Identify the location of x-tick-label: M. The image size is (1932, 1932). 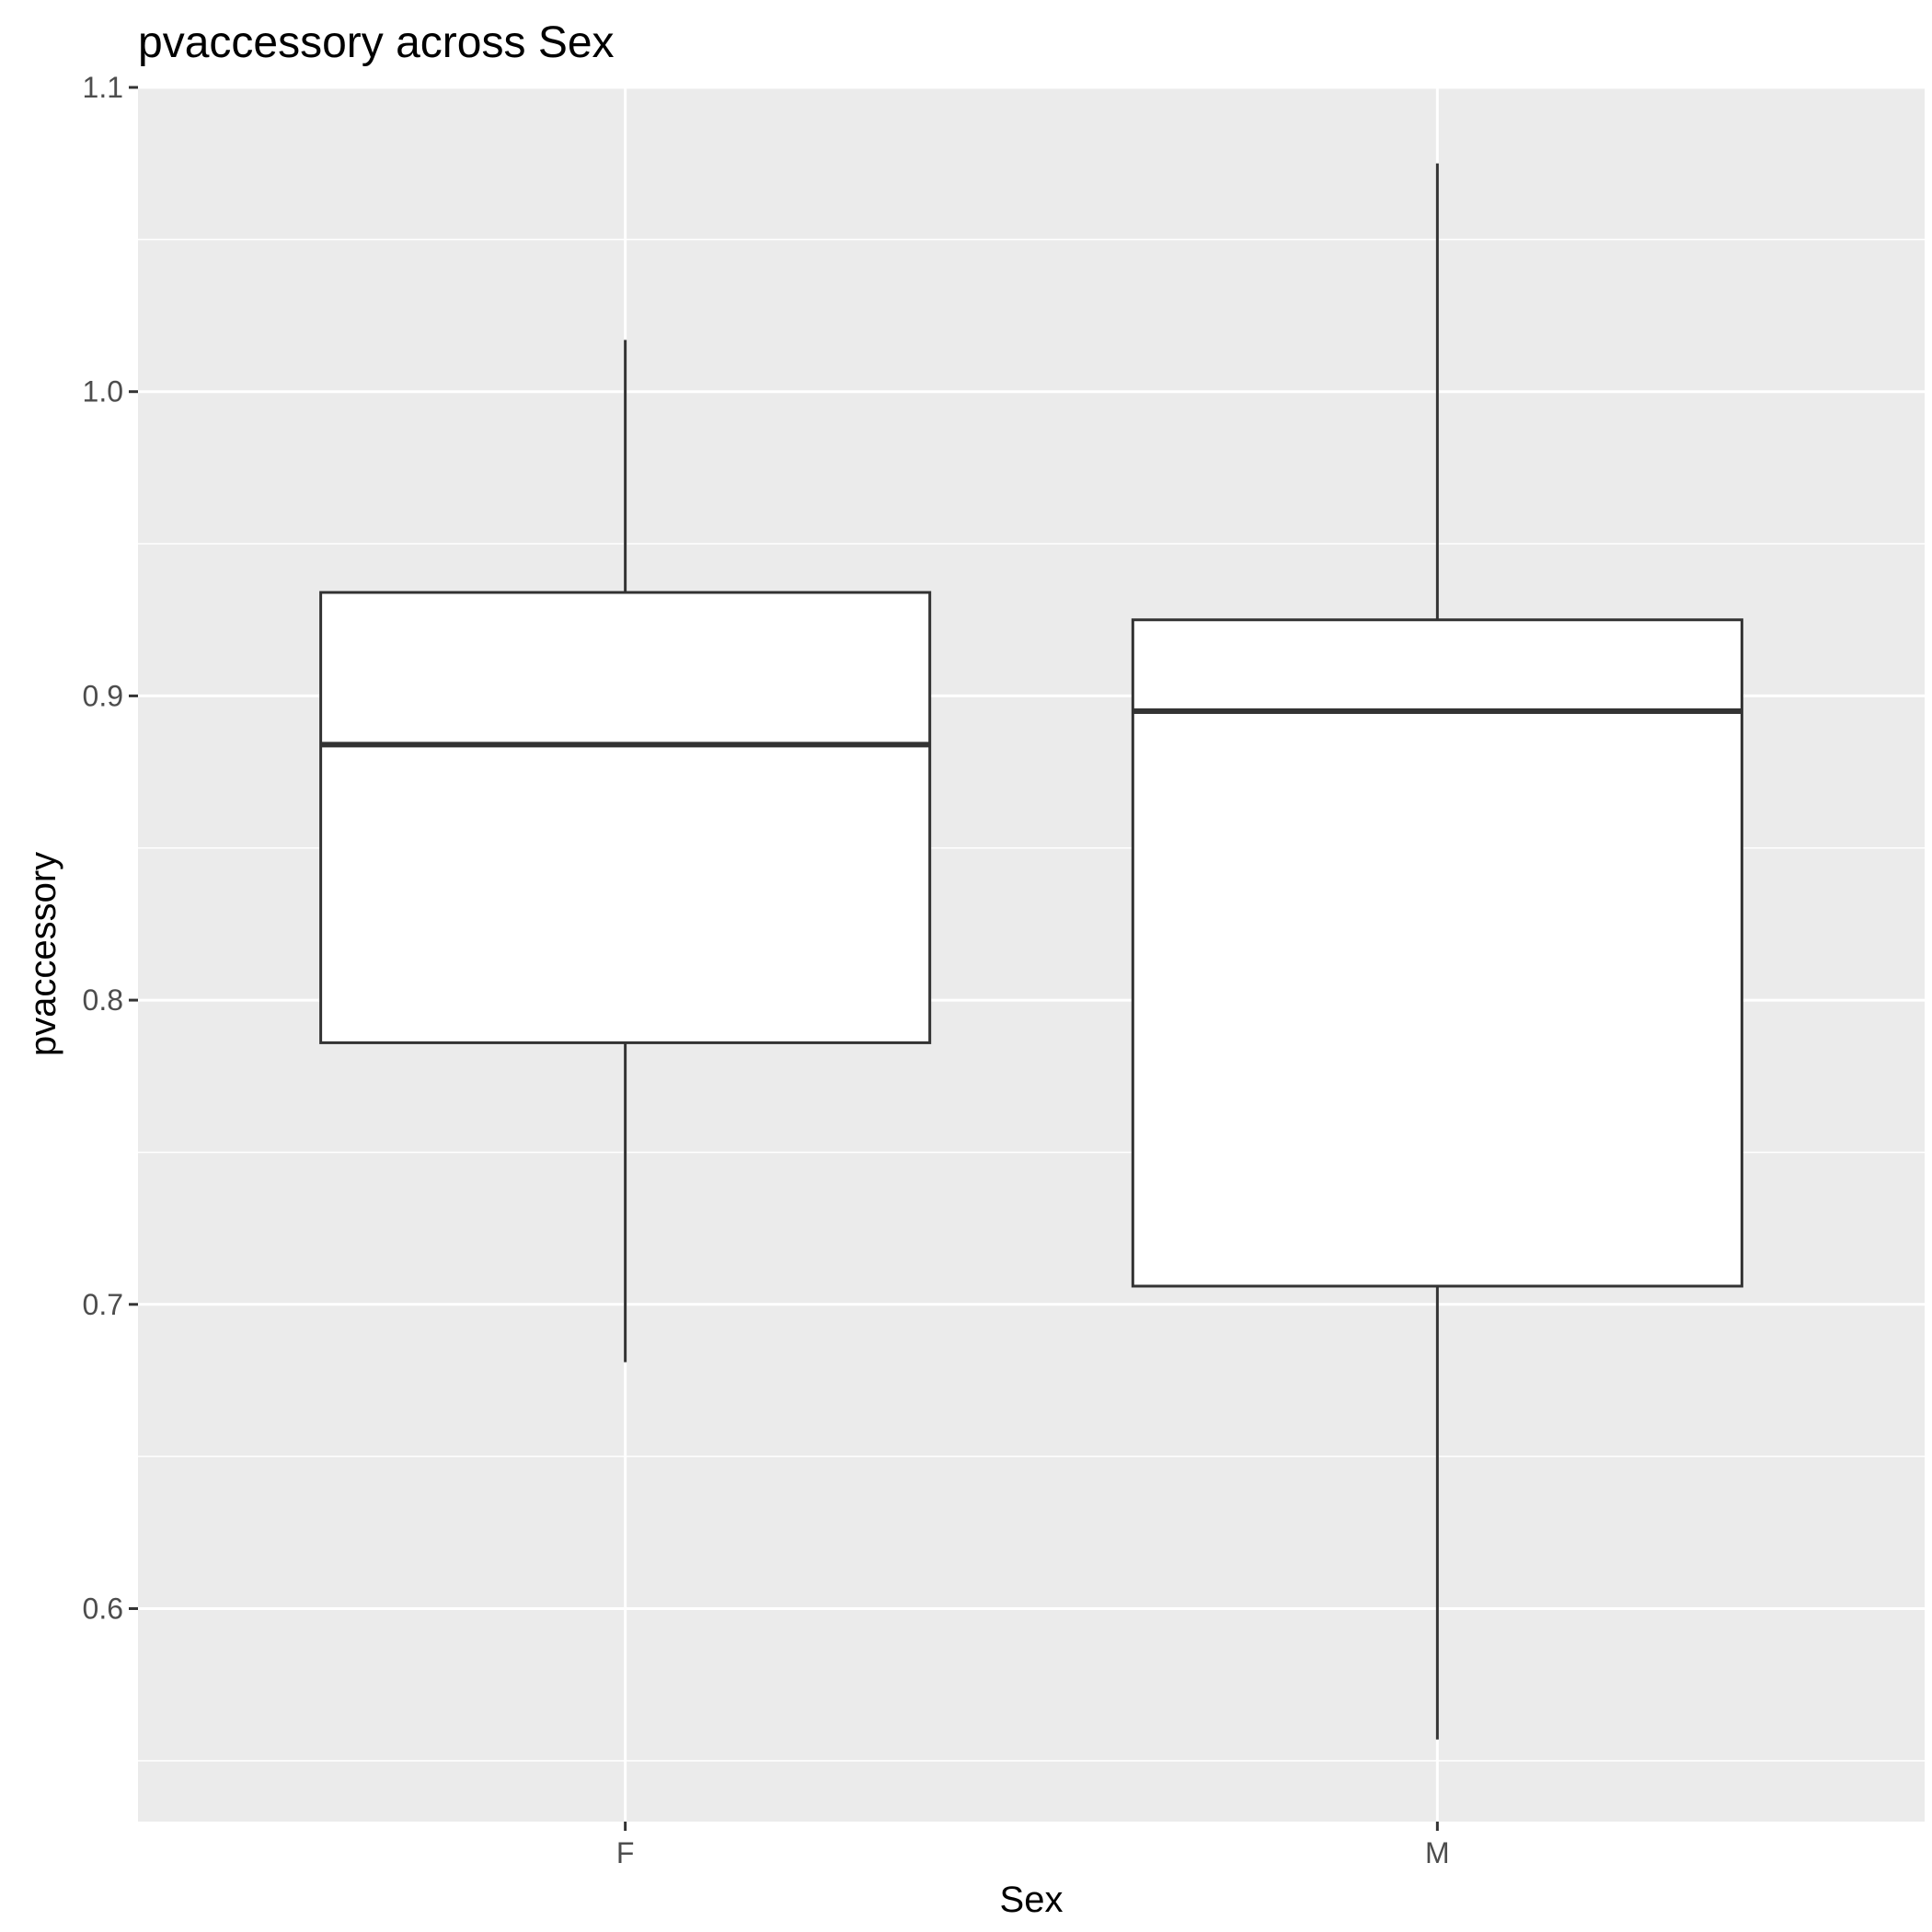
(1437, 1852).